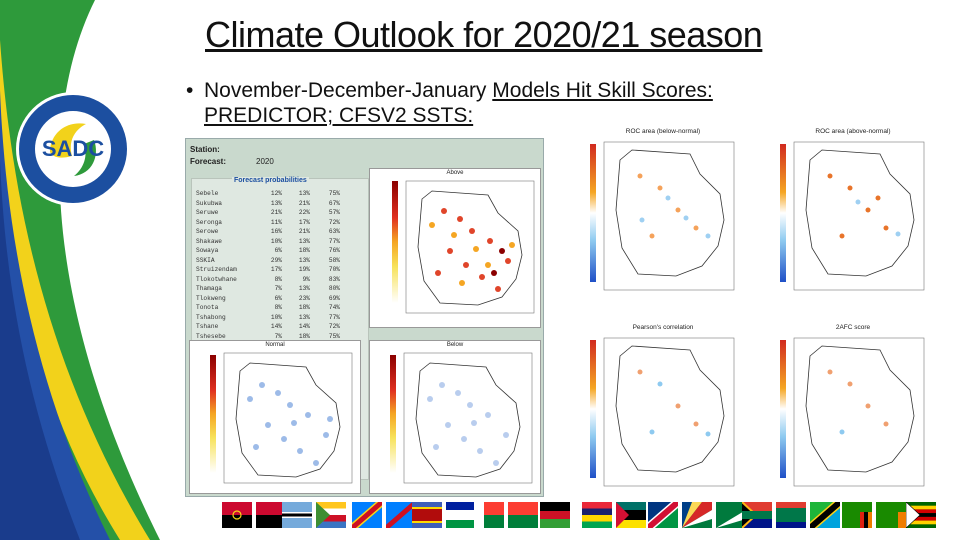 The image size is (960, 540). What do you see at coordinates (334, 203) in the screenshot?
I see `probability-value: 67%` at bounding box center [334, 203].